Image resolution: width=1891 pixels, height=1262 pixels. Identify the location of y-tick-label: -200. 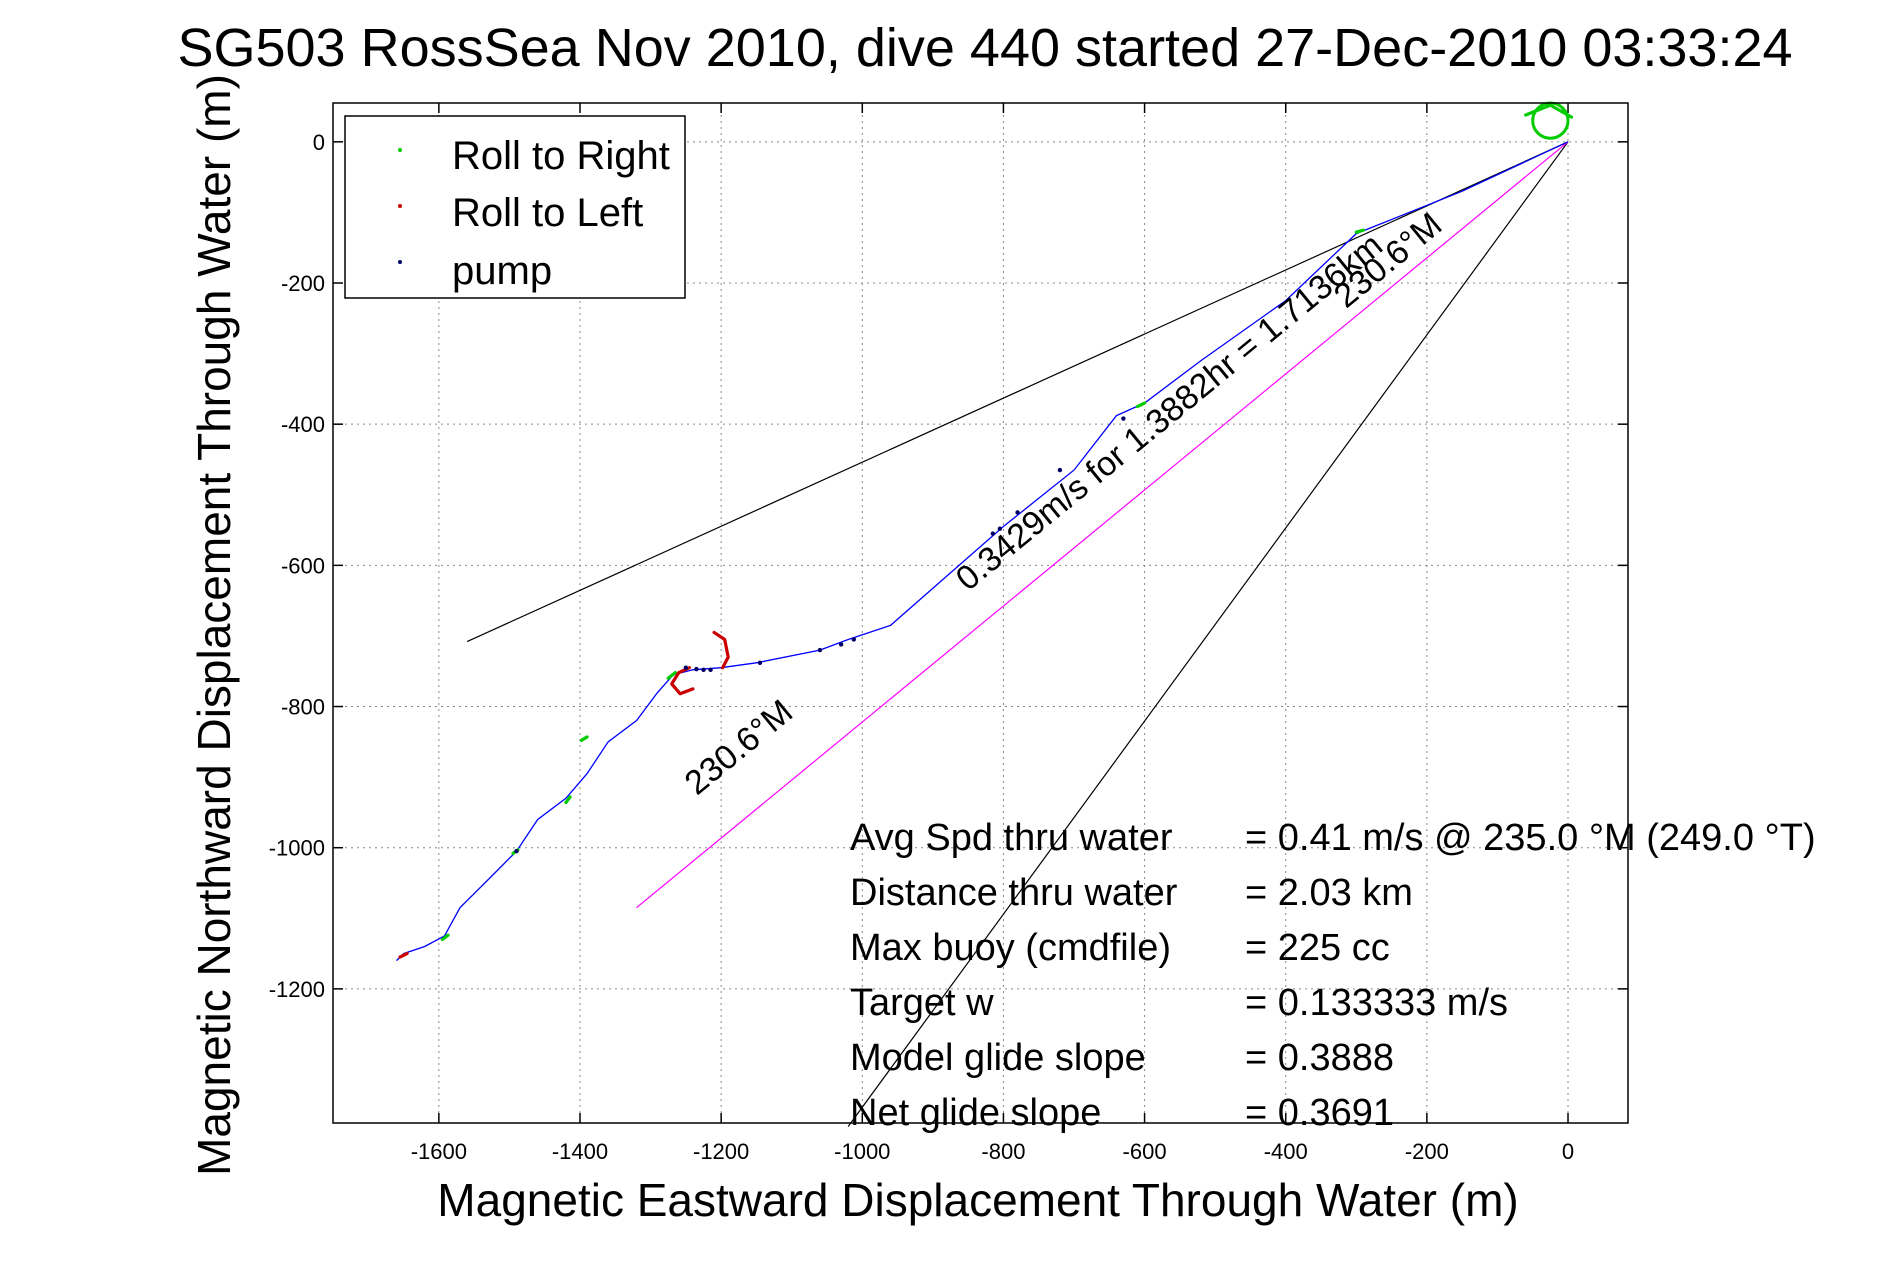
(303, 283).